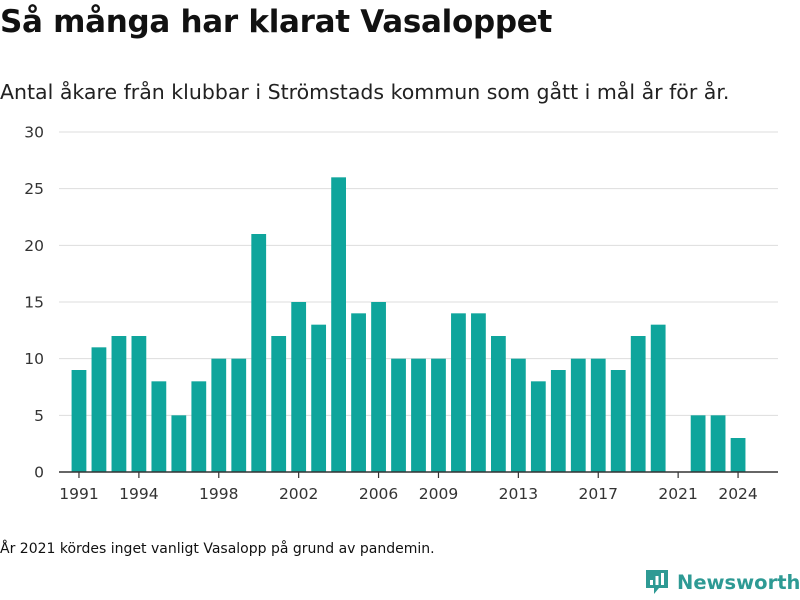 This screenshot has height=600, width=800. What do you see at coordinates (199, 426) in the screenshot?
I see `bar-1997` at bounding box center [199, 426].